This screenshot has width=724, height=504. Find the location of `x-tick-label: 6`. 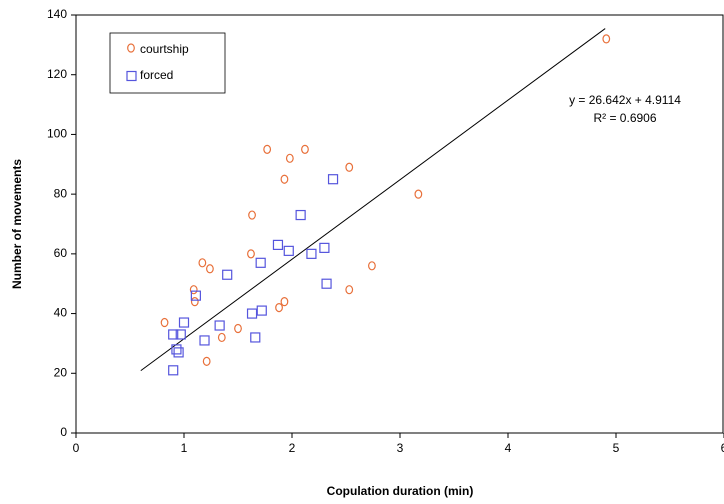

x-tick-label: 6 is located at coordinates (722, 448).